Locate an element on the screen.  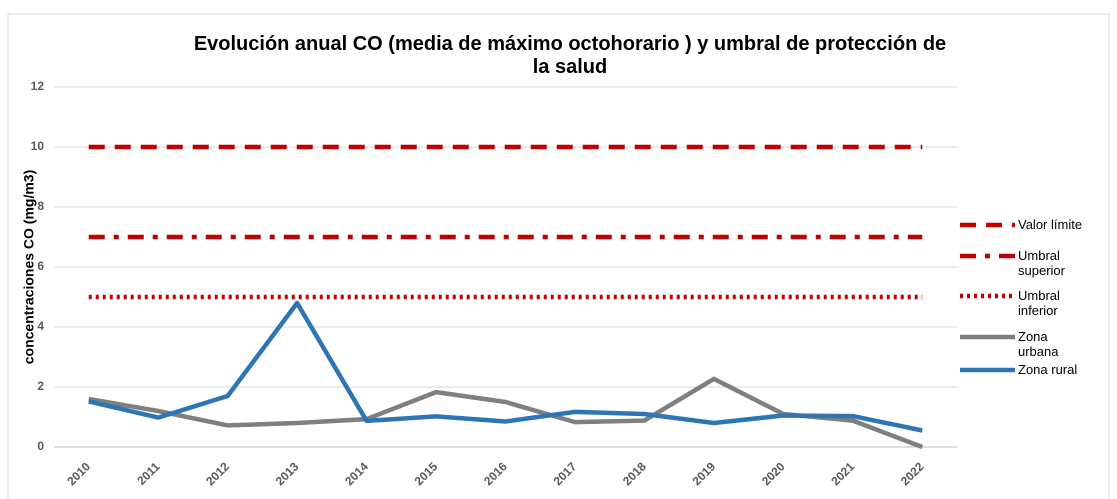
legend-label: Umbral superior is located at coordinates (1041, 263).